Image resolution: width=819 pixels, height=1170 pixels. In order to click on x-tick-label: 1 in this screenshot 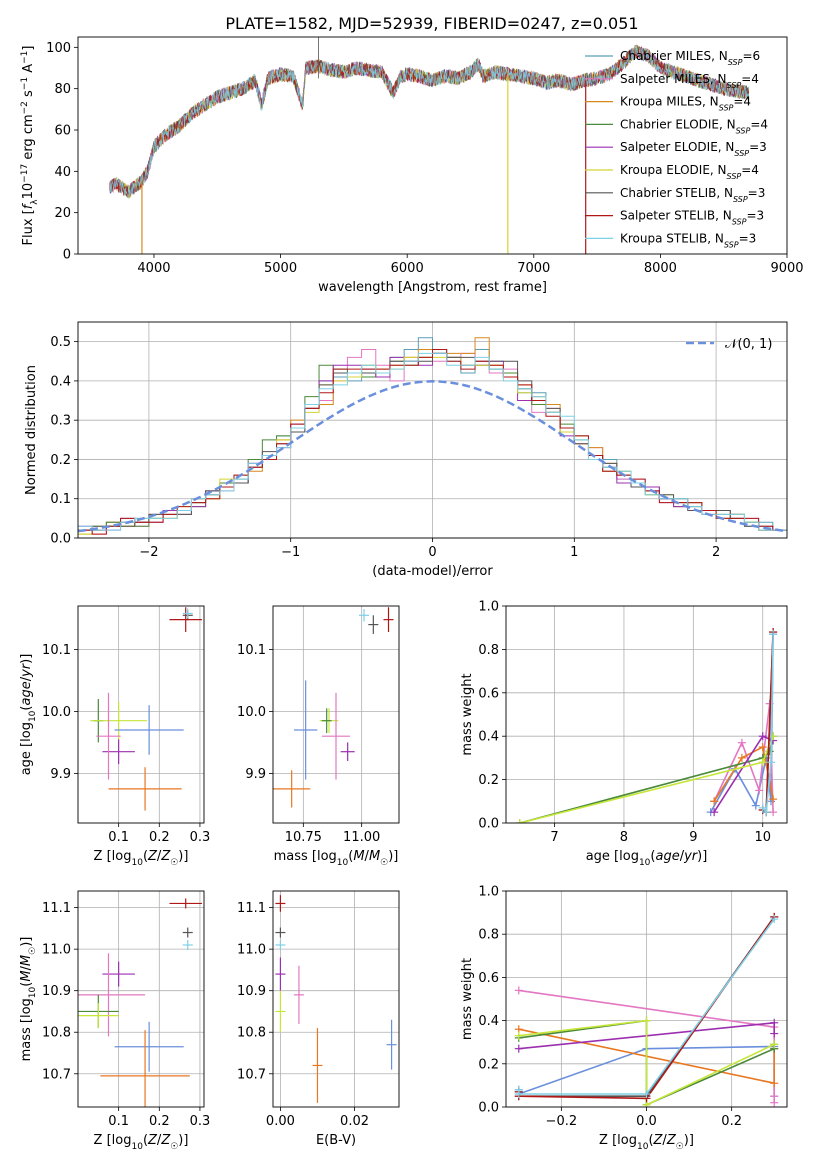, I will do `click(574, 552)`.